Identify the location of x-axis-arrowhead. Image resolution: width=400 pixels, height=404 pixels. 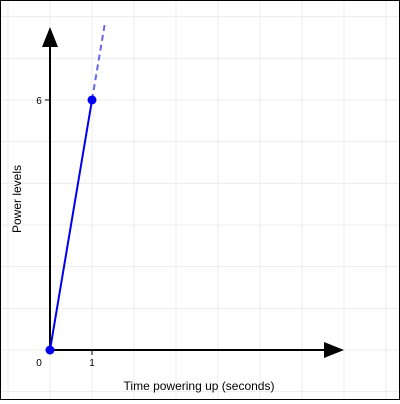
(334, 350).